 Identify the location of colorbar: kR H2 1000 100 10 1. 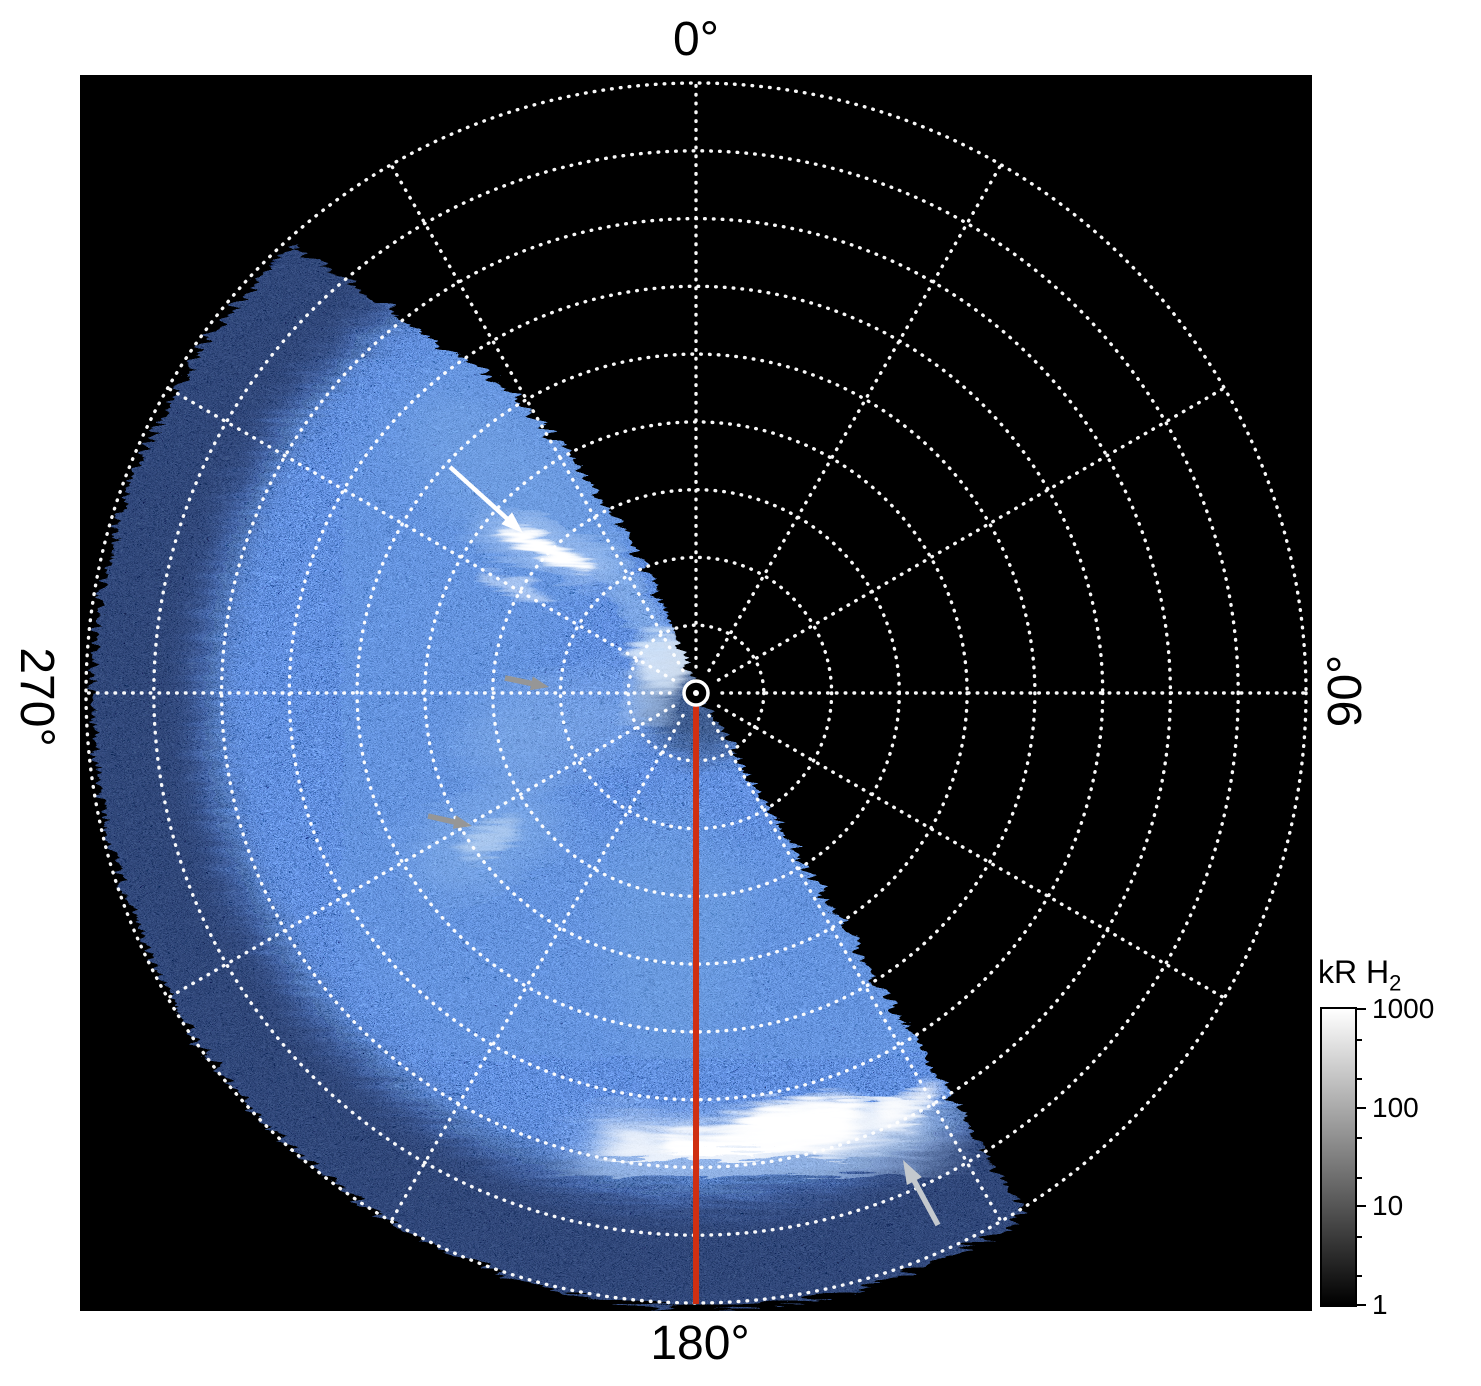
(1398, 1152).